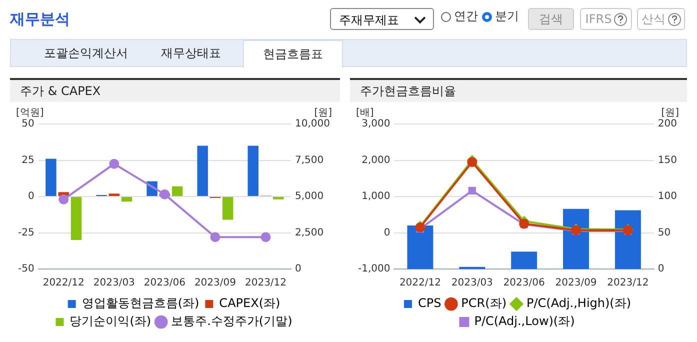 This screenshot has width=697, height=342. What do you see at coordinates (507, 16) in the screenshot?
I see `text: 분기` at bounding box center [507, 16].